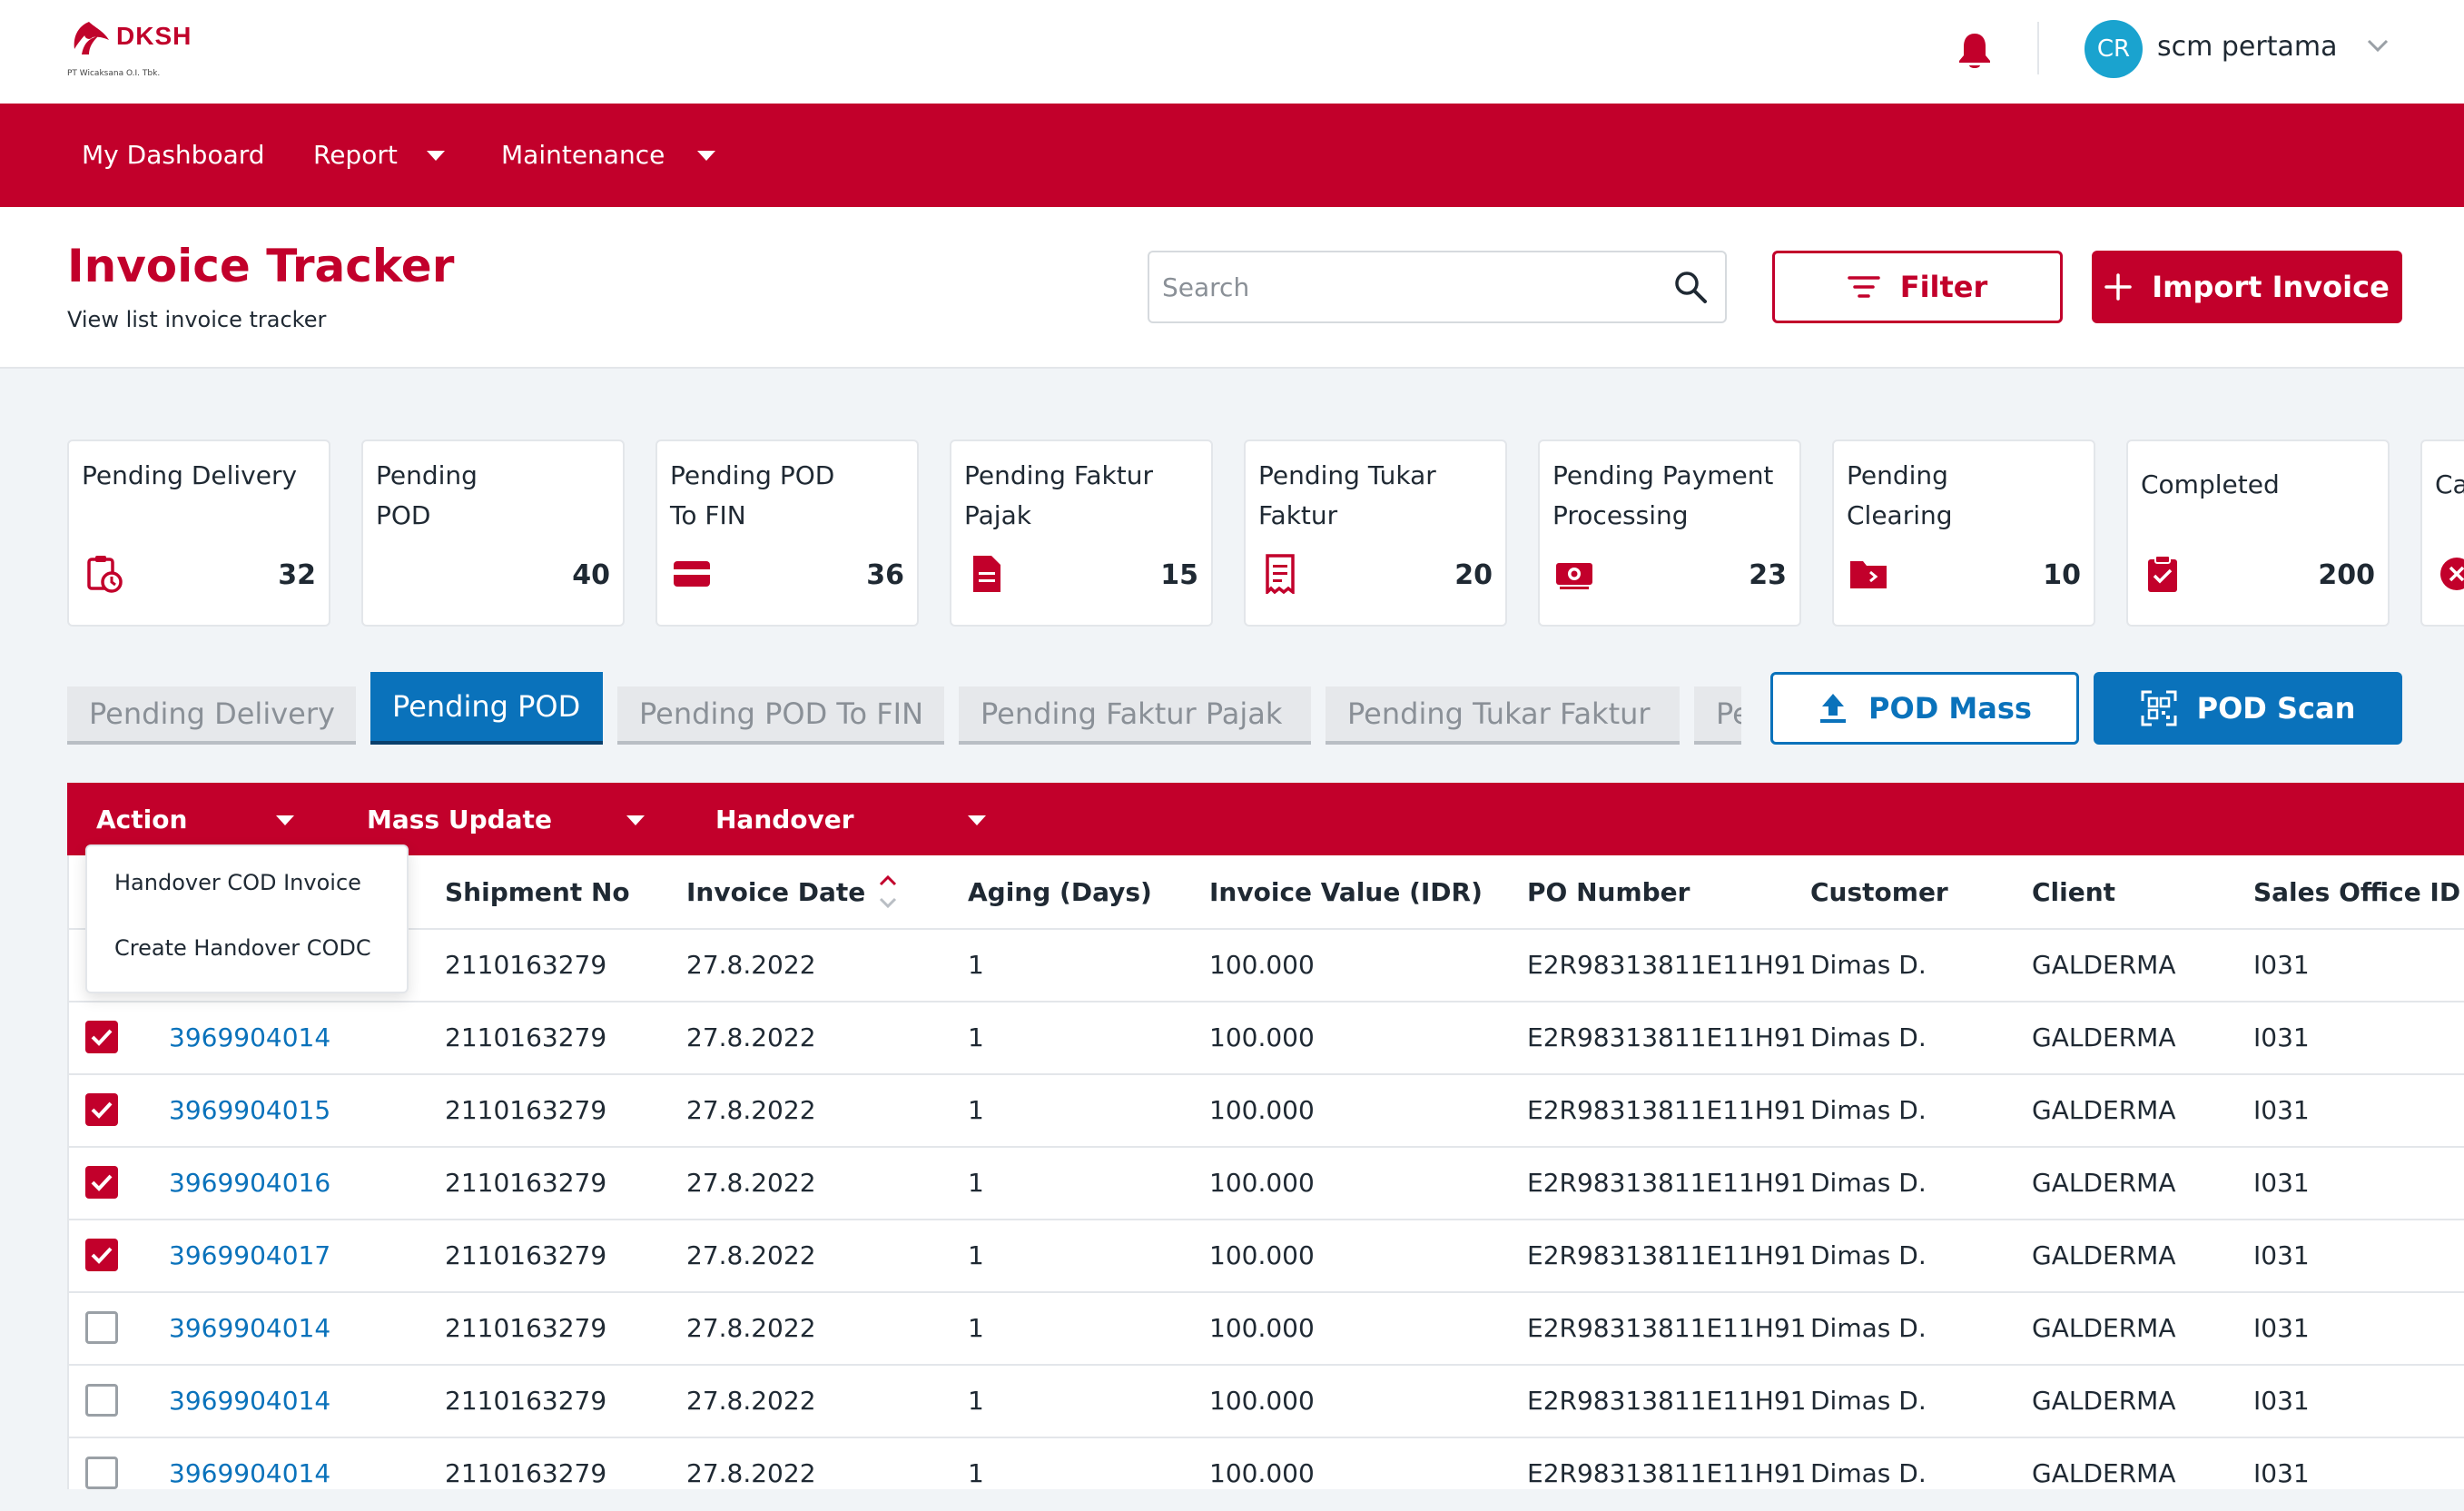 The height and width of the screenshot is (1511, 2464). Describe the element at coordinates (250, 1255) in the screenshot. I see `cell-invoice-no: 3969904017` at that location.